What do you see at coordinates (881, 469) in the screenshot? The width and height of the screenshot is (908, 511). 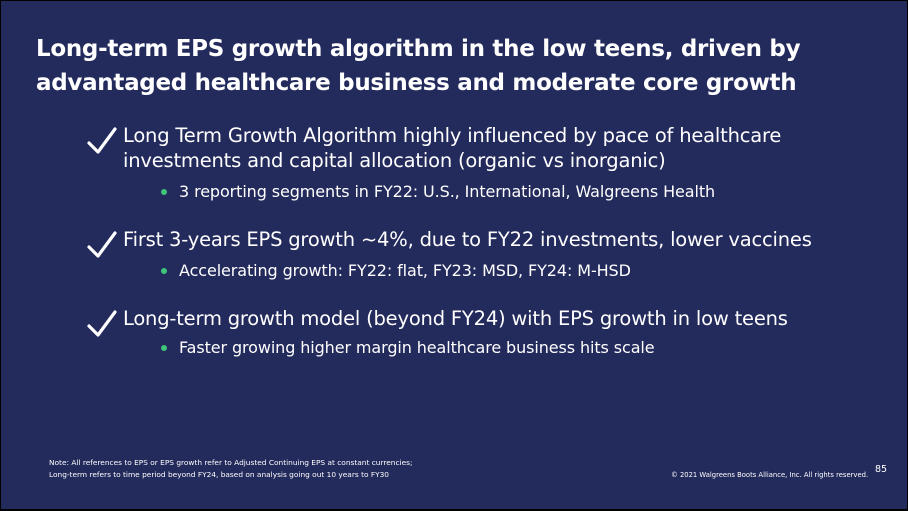 I see `page-number: 85` at bounding box center [881, 469].